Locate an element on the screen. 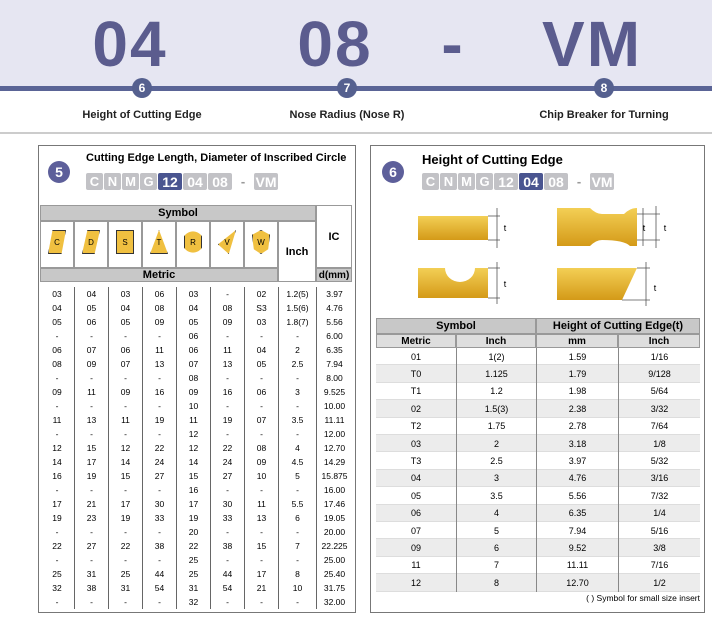  cell: 27 is located at coordinates (159, 476).